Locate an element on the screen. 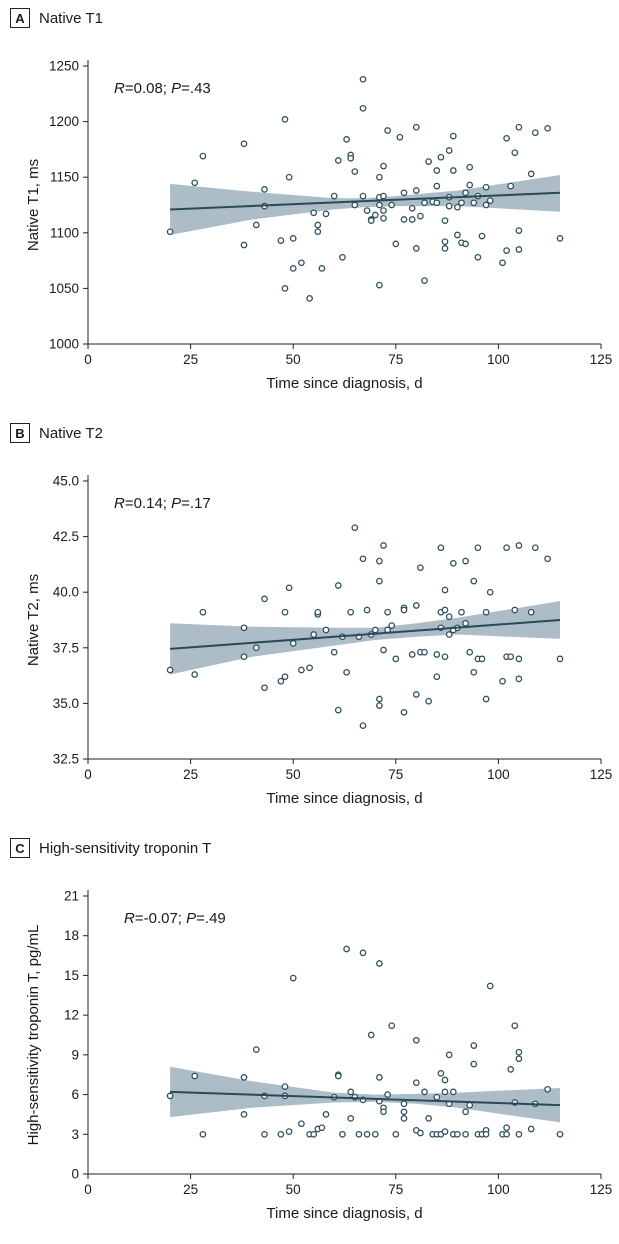  y-tick-label: 1150 is located at coordinates (64, 177).